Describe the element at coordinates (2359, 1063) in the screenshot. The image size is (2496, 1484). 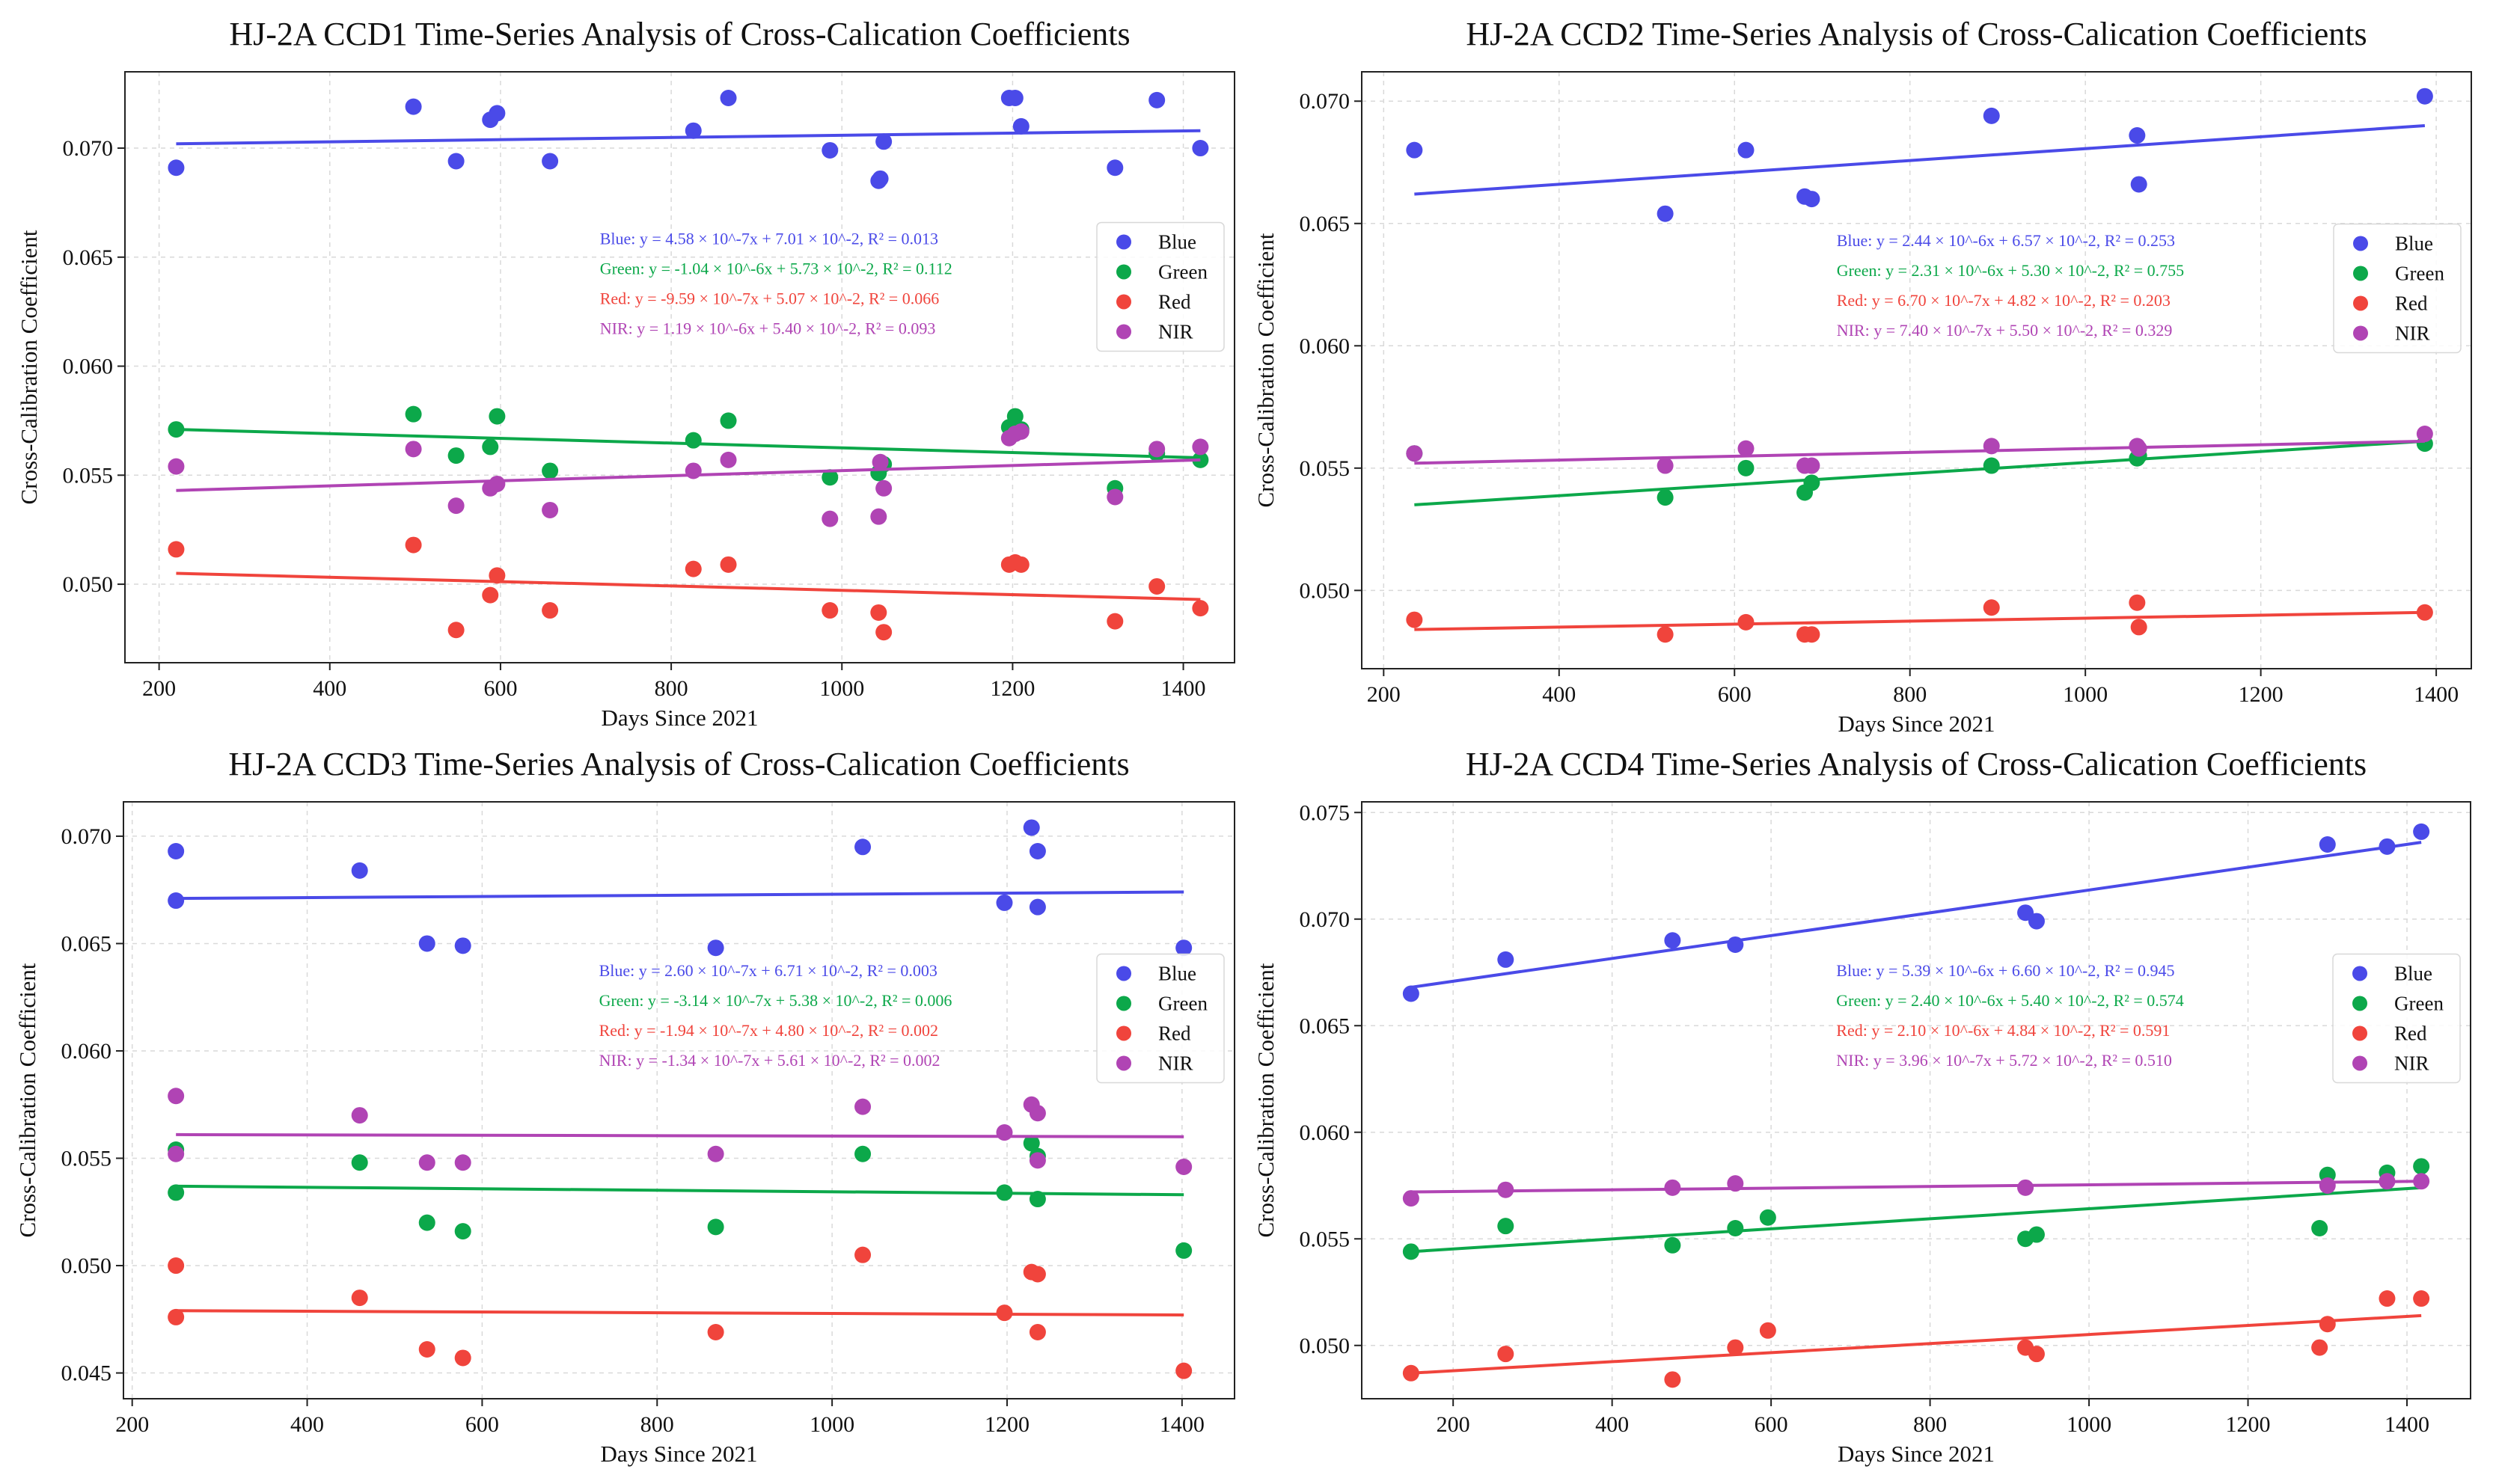
I see `legend-marker-nir` at that location.